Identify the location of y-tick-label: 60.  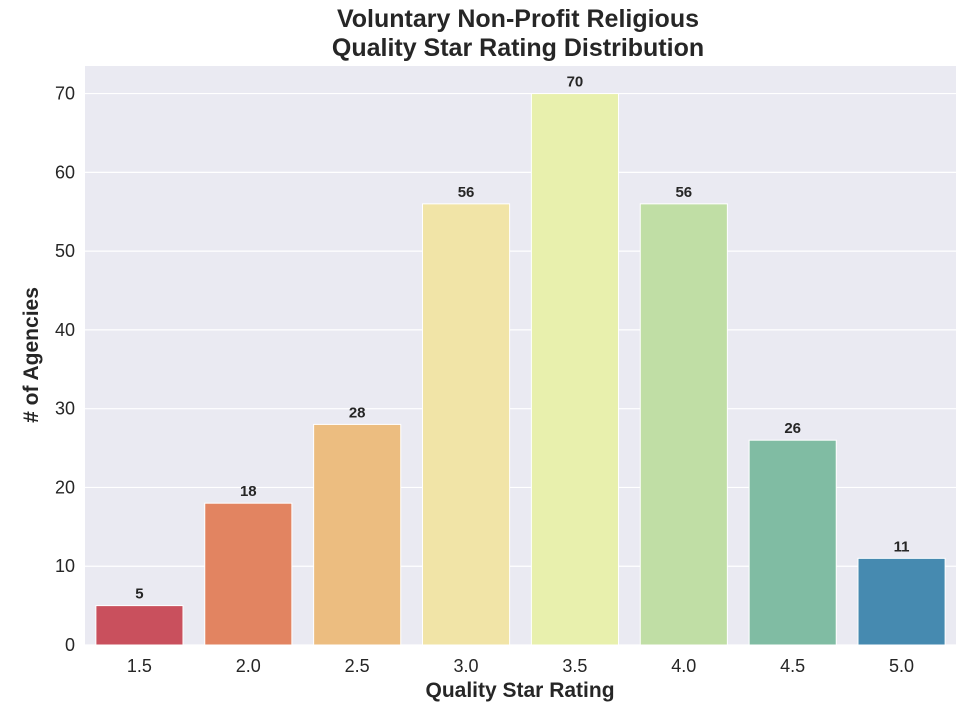
(65, 172).